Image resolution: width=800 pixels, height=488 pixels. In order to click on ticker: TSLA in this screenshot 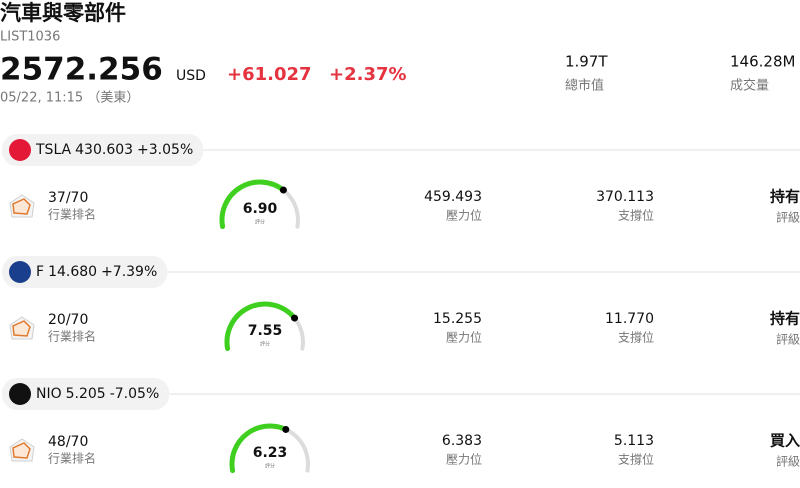, I will do `click(53, 150)`.